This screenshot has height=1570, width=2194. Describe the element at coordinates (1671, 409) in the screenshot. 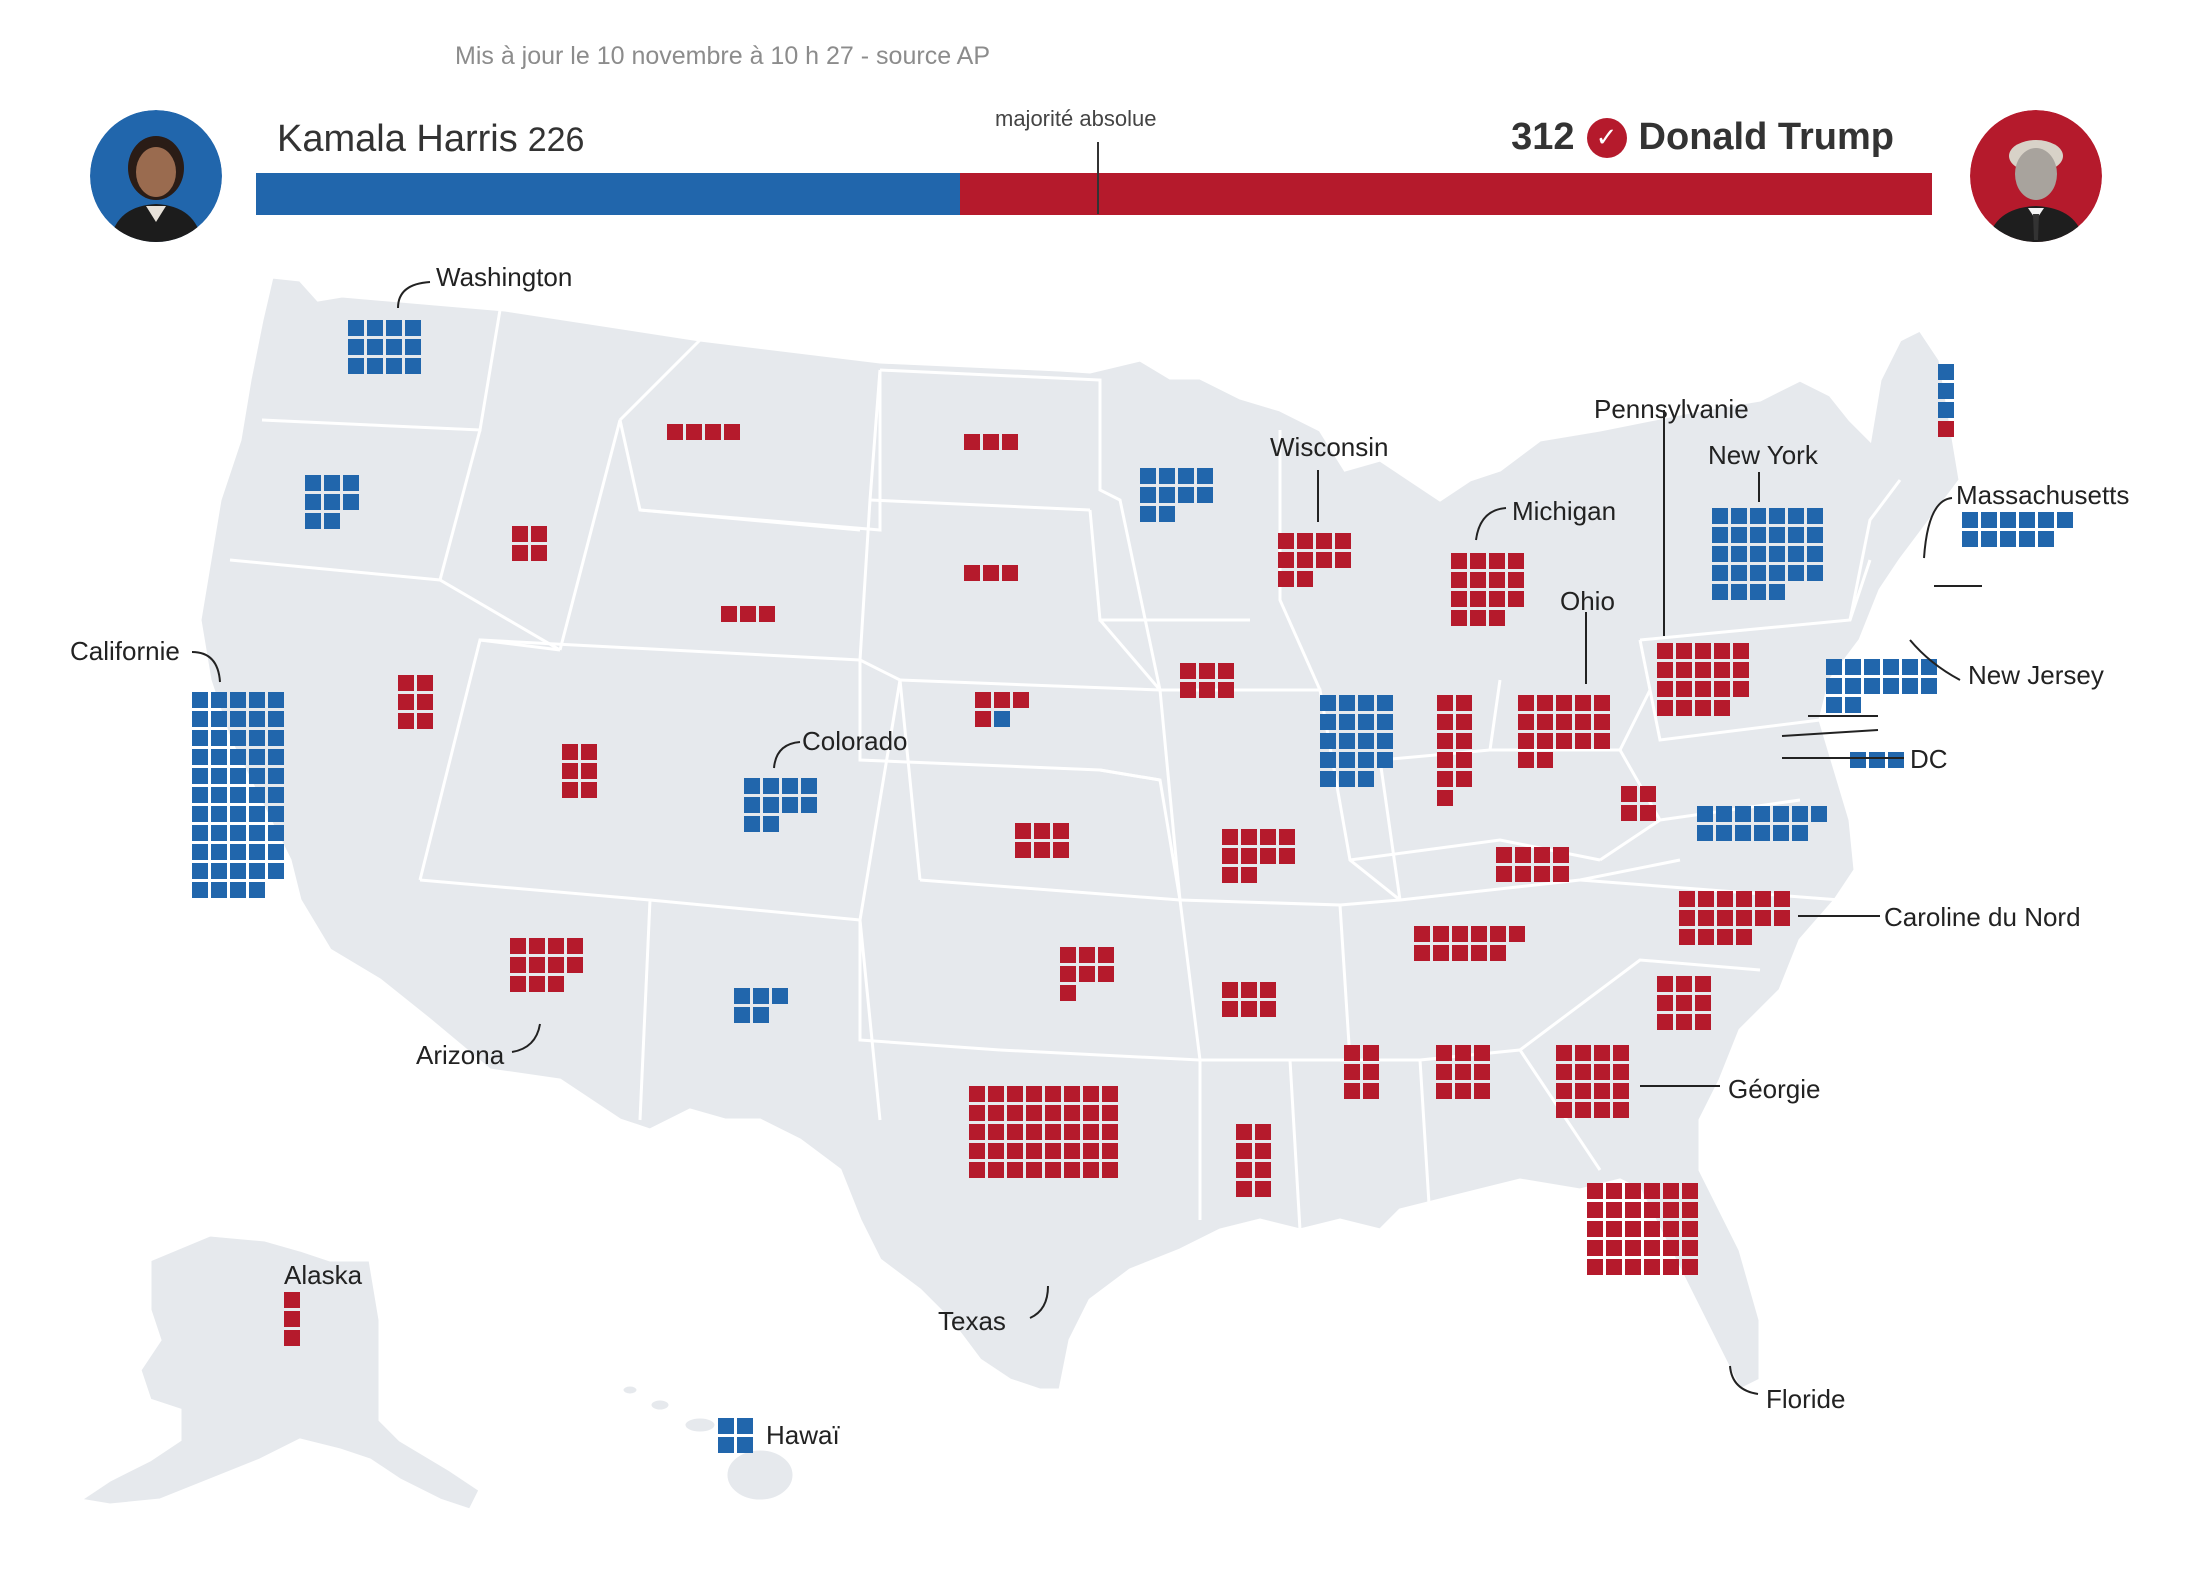

I see `label-pennsylvanie: Pennsylvanie` at that location.